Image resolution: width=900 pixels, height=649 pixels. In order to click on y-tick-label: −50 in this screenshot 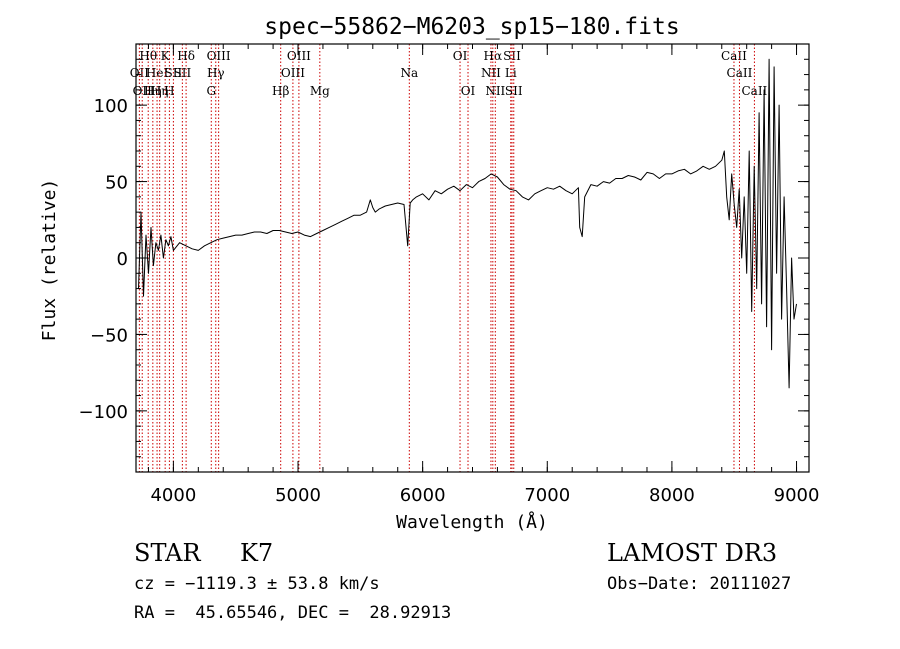, I will do `click(109, 335)`.